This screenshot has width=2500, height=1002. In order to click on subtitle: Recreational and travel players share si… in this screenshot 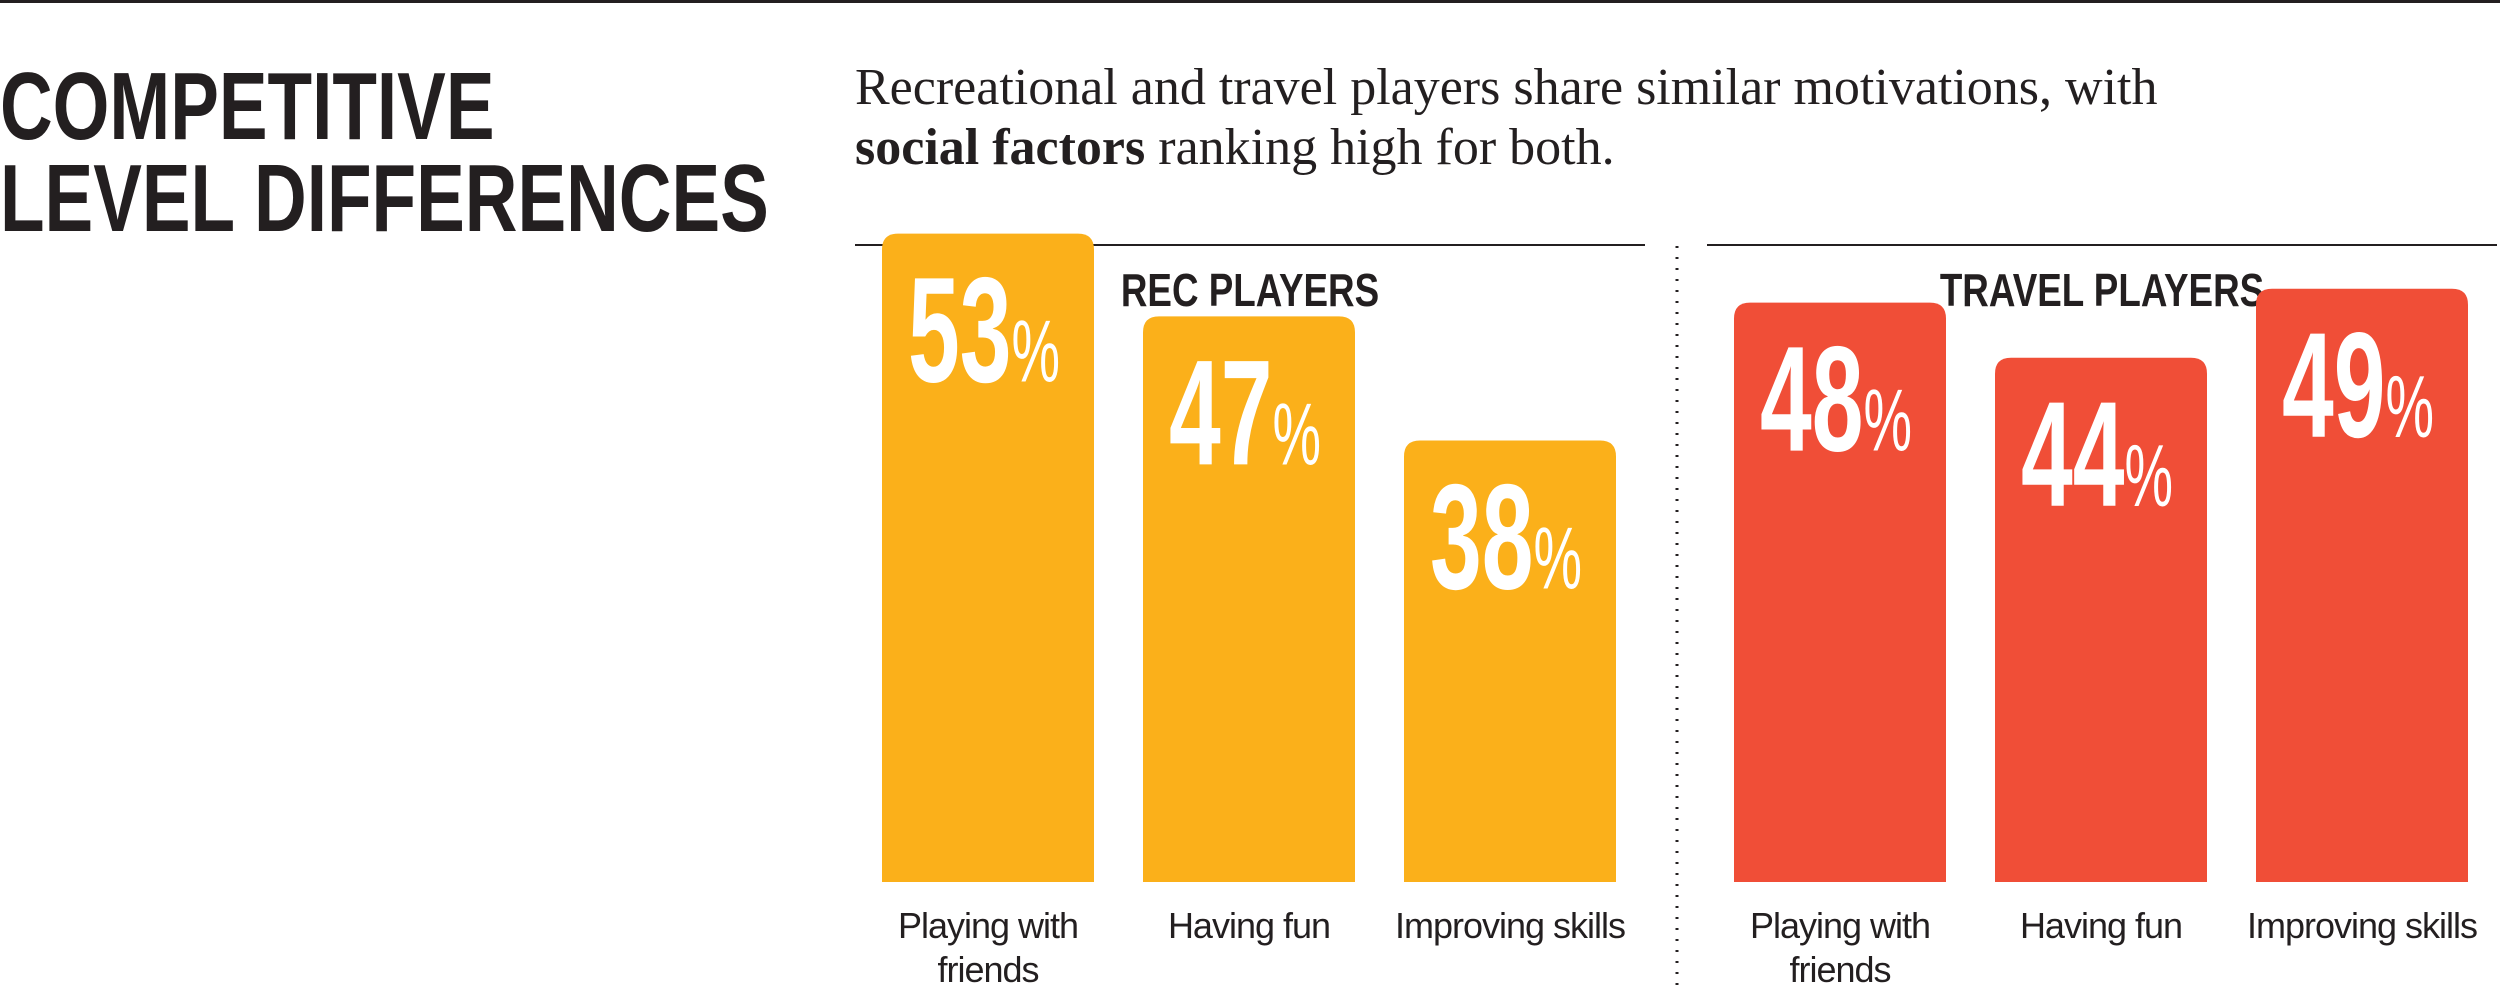, I will do `click(1506, 87)`.